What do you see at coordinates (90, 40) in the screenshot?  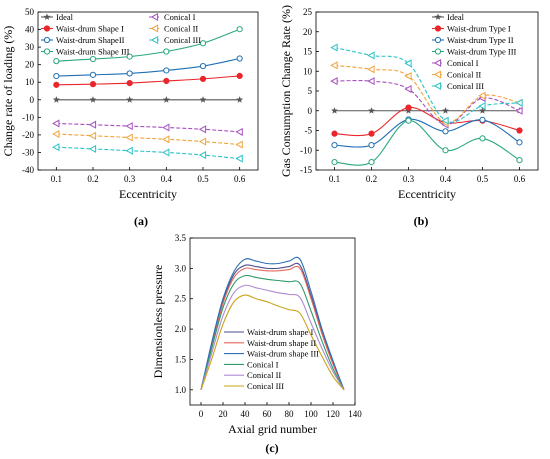 I see `legend-label-a-2: Waist-drum ShapeII` at bounding box center [90, 40].